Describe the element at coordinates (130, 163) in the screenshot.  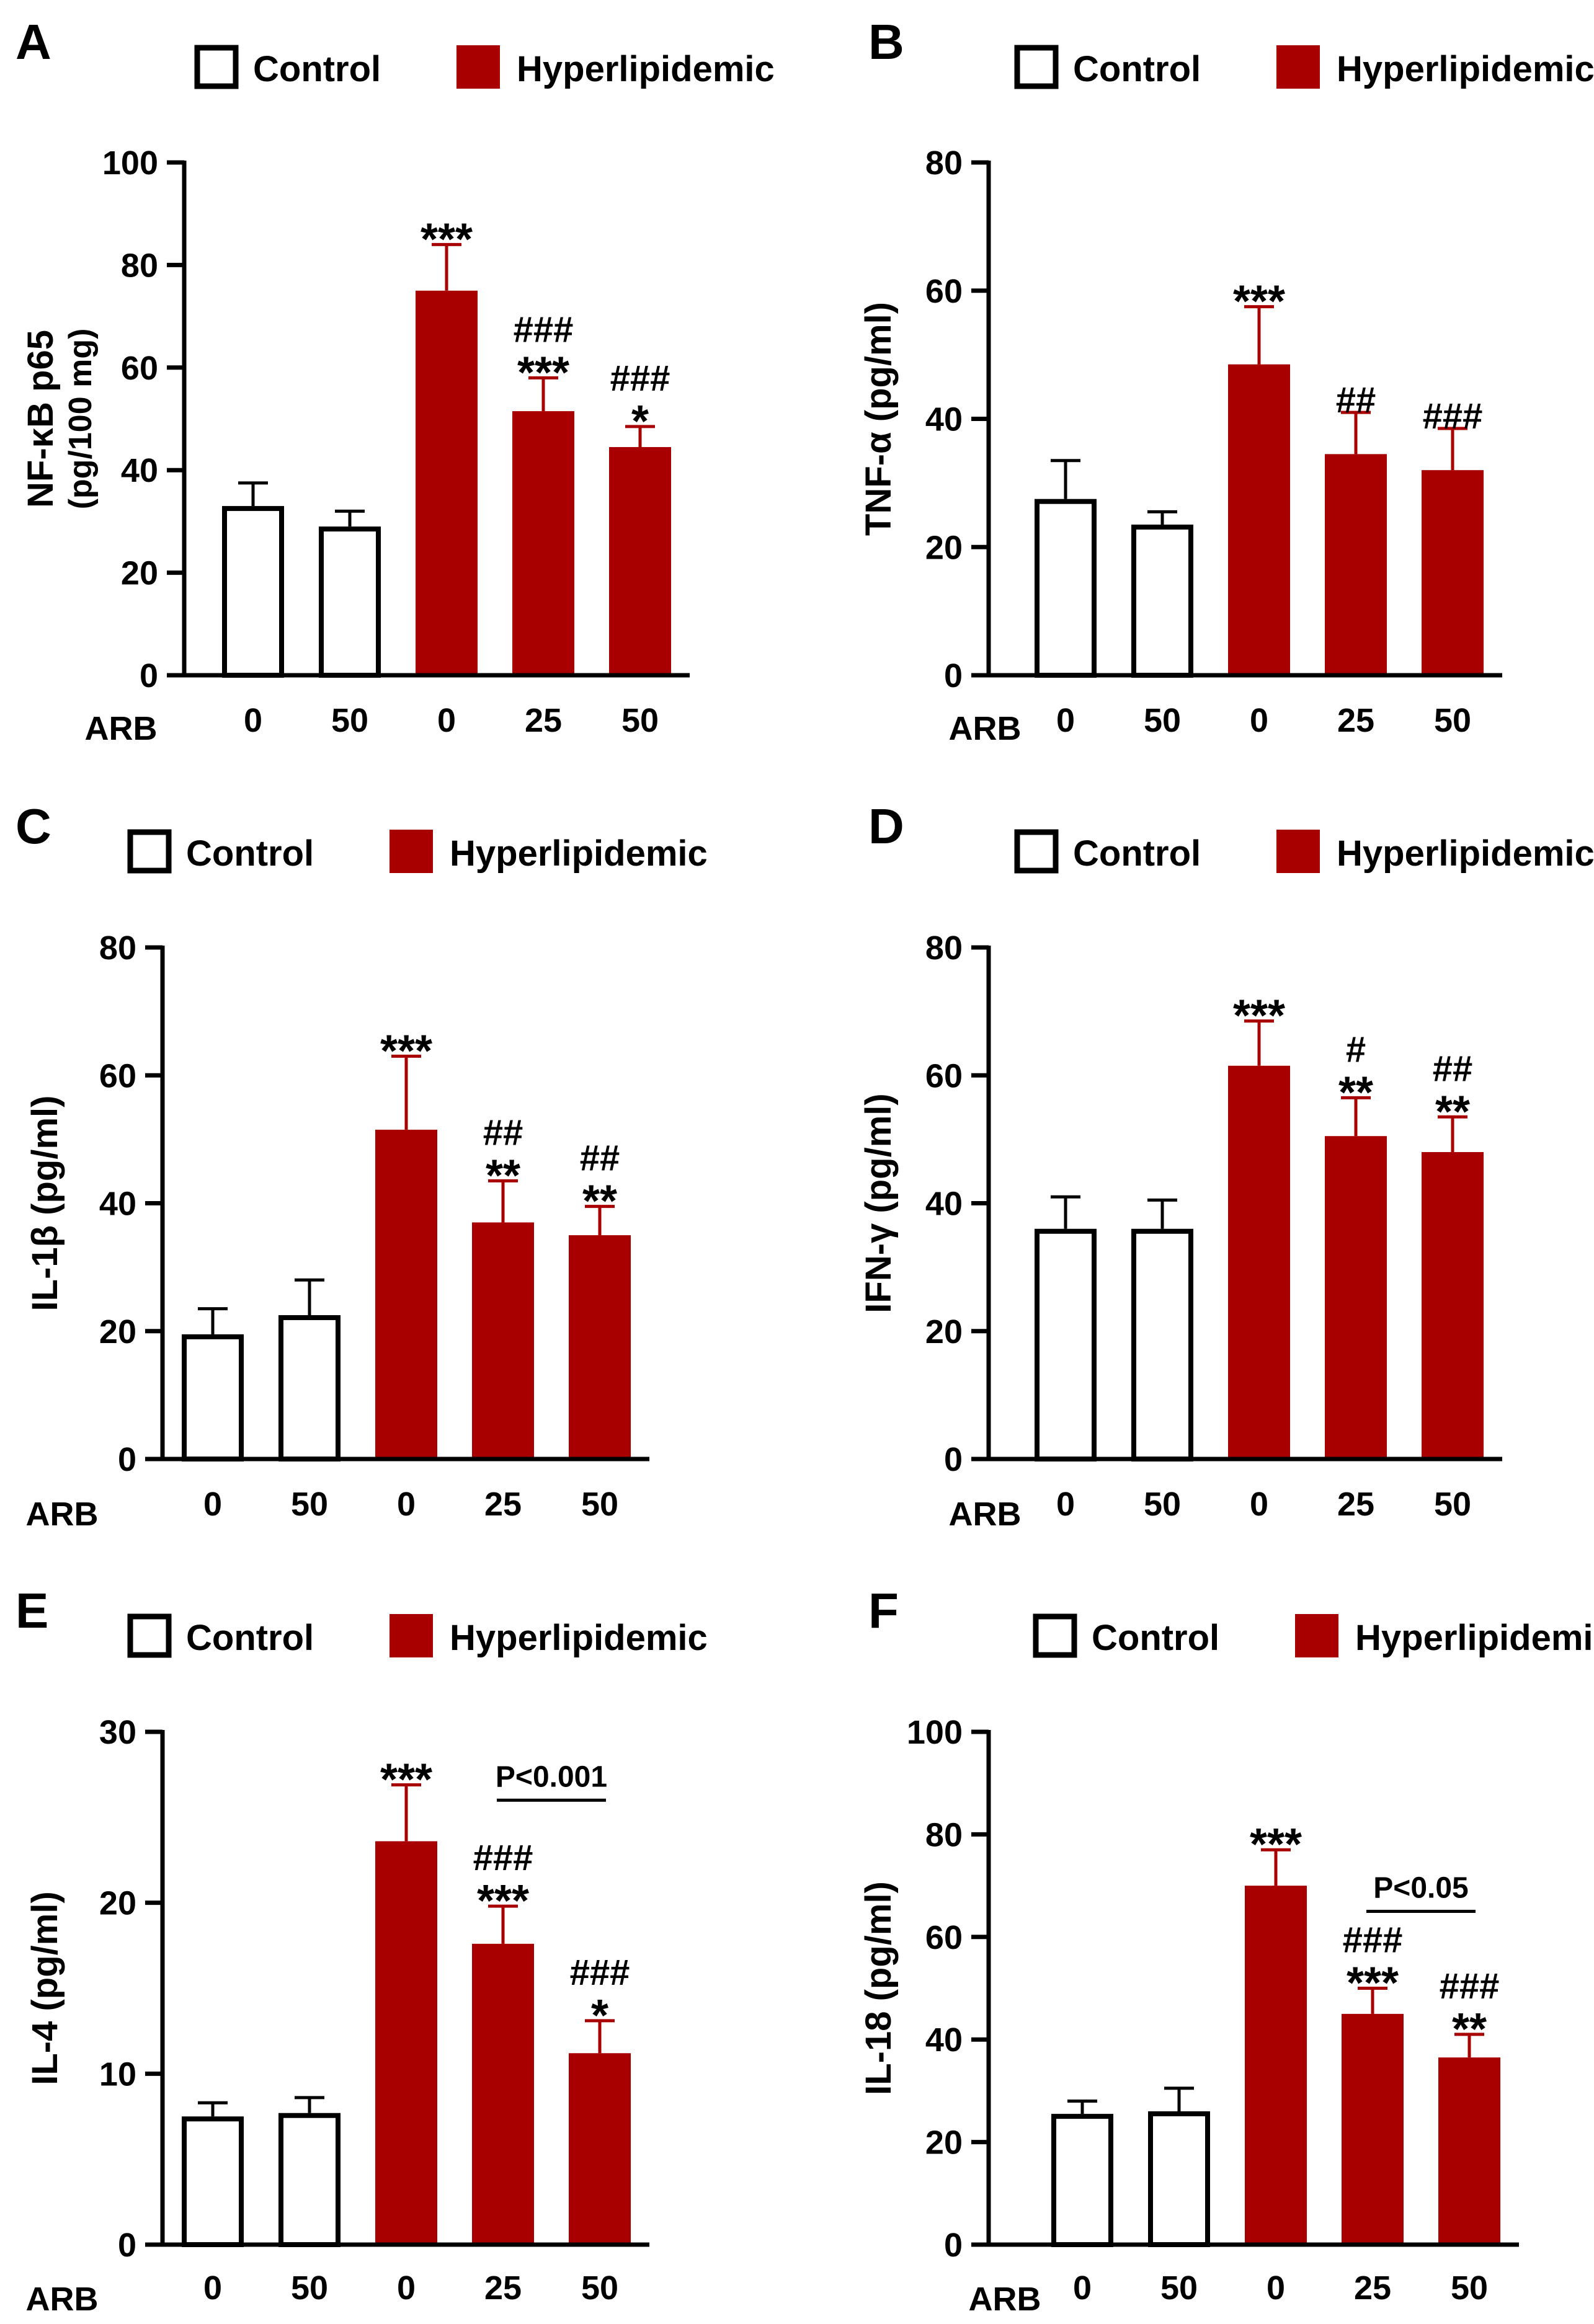
I see `y-tick-label: 100` at that location.